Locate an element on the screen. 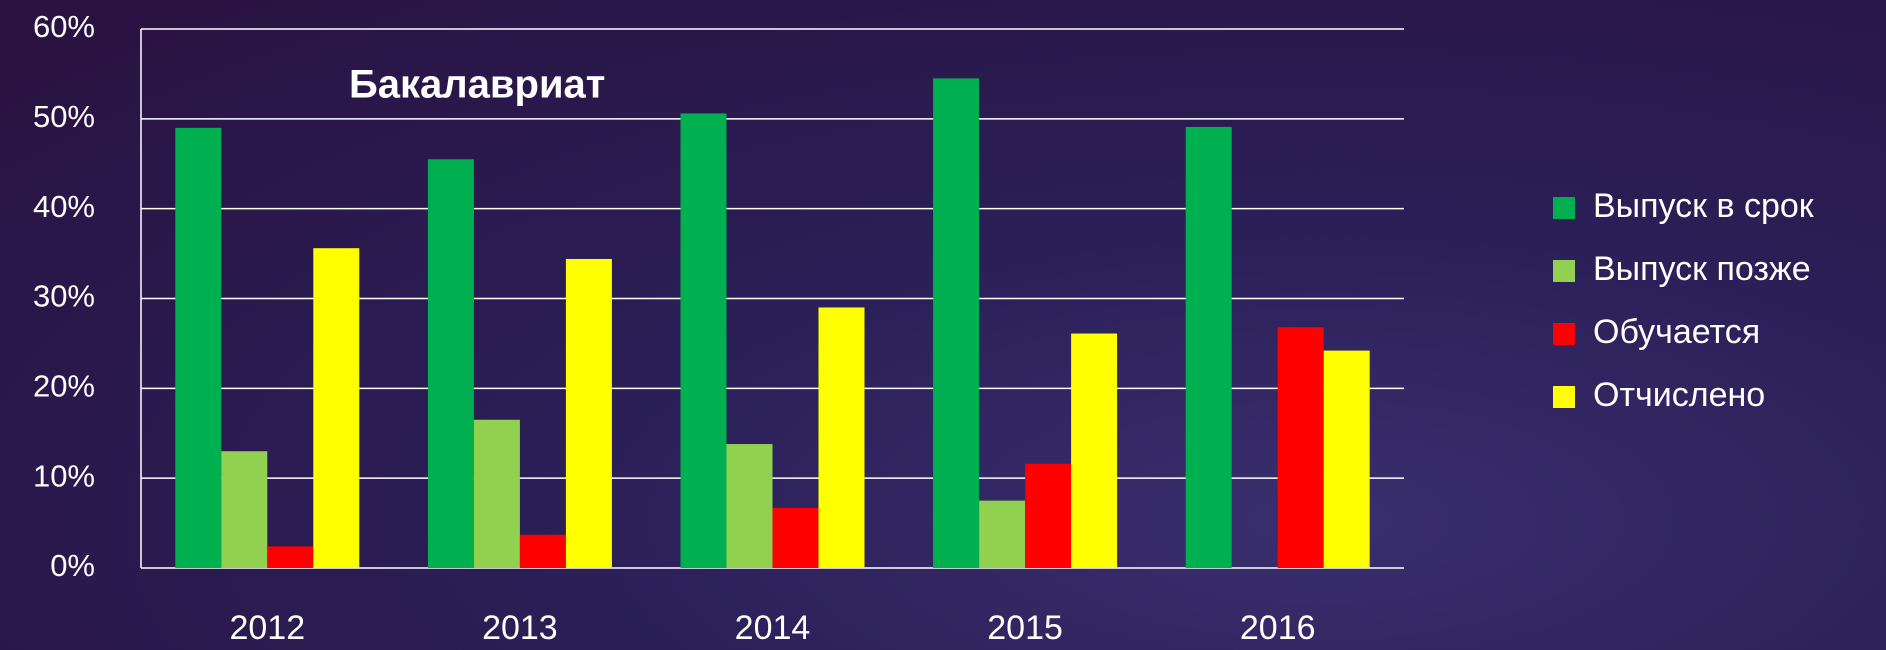  legend-label: Обучается is located at coordinates (1676, 332).